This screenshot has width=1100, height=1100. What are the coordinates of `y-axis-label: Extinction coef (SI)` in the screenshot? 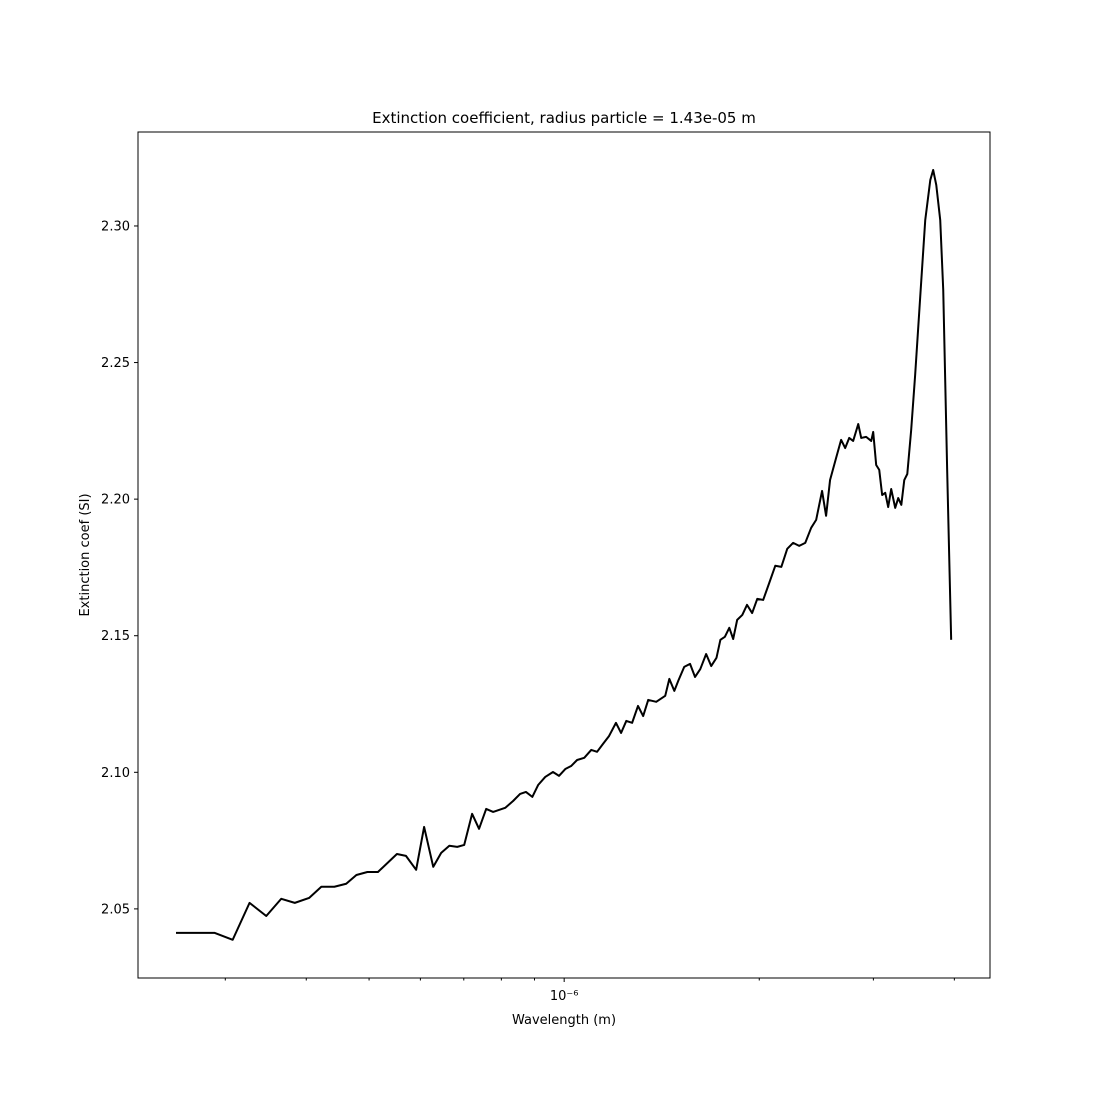 It's located at (85, 554).